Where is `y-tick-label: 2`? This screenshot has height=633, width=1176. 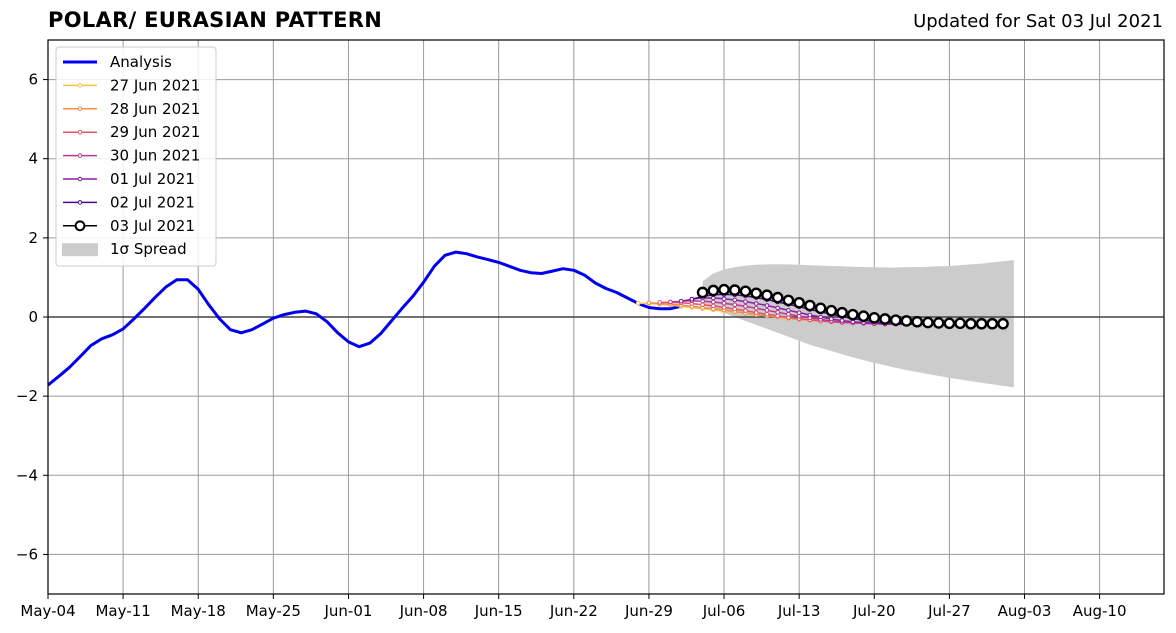 y-tick-label: 2 is located at coordinates (33, 238).